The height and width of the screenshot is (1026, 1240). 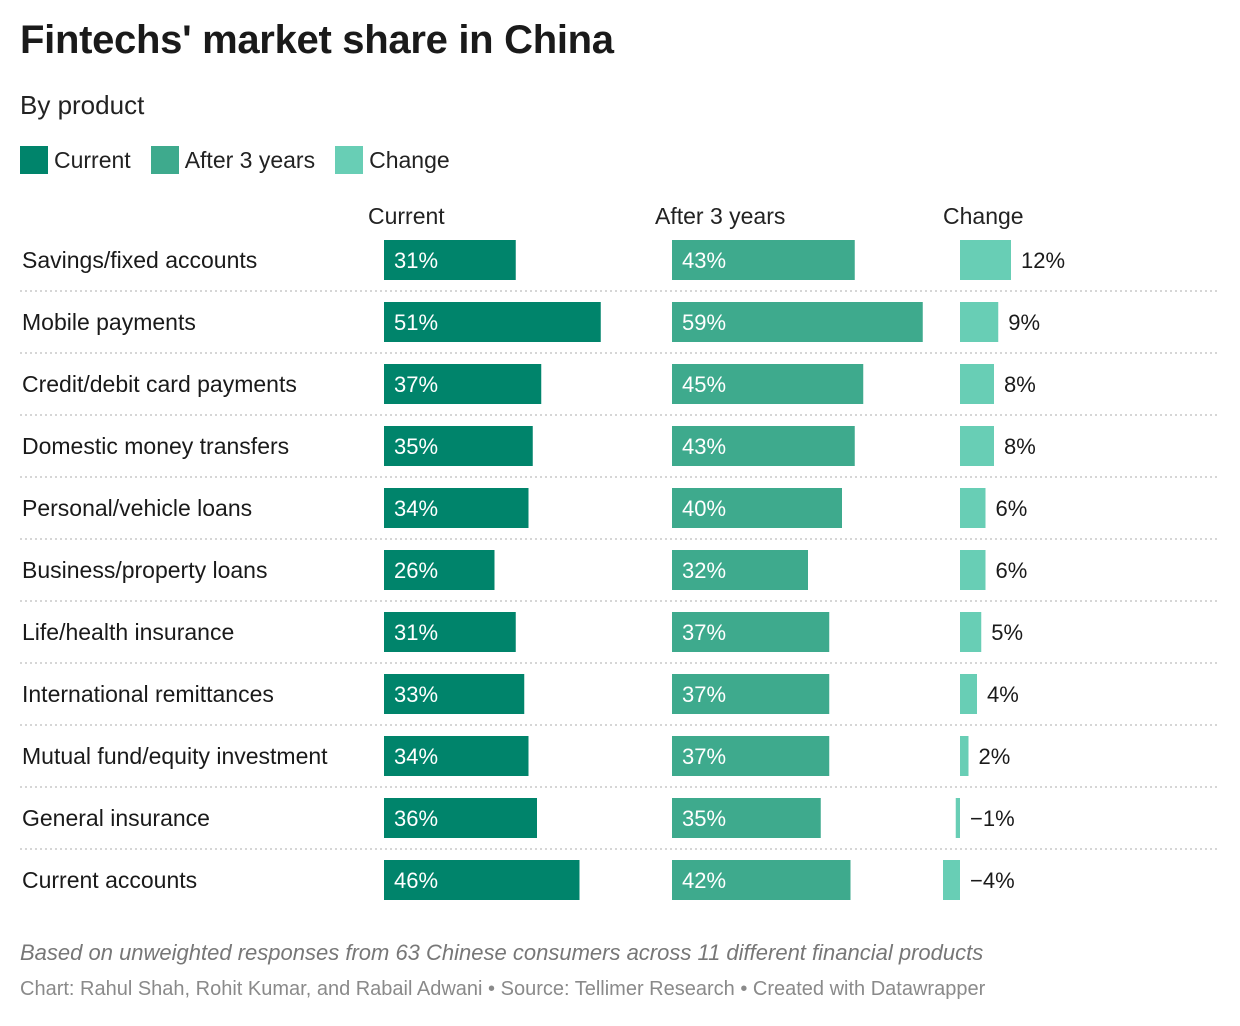 I want to click on data-label: 4%, so click(x=1003, y=694).